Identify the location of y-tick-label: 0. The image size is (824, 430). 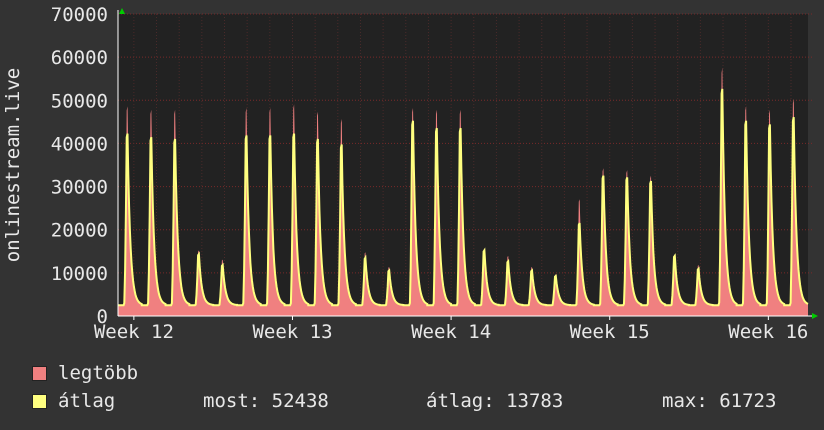
(102, 317).